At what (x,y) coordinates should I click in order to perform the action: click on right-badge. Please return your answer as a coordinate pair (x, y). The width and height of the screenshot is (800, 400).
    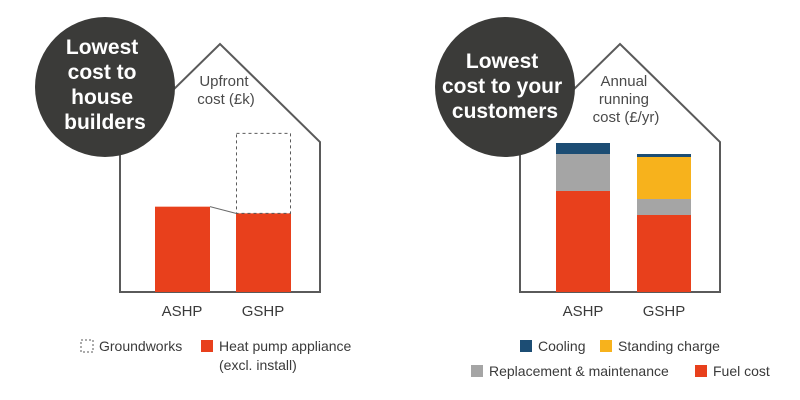
    Looking at the image, I should click on (505, 87).